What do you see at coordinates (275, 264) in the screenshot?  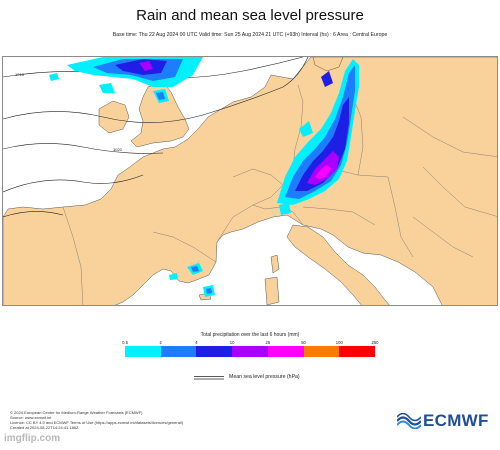 I see `corsica-land` at bounding box center [275, 264].